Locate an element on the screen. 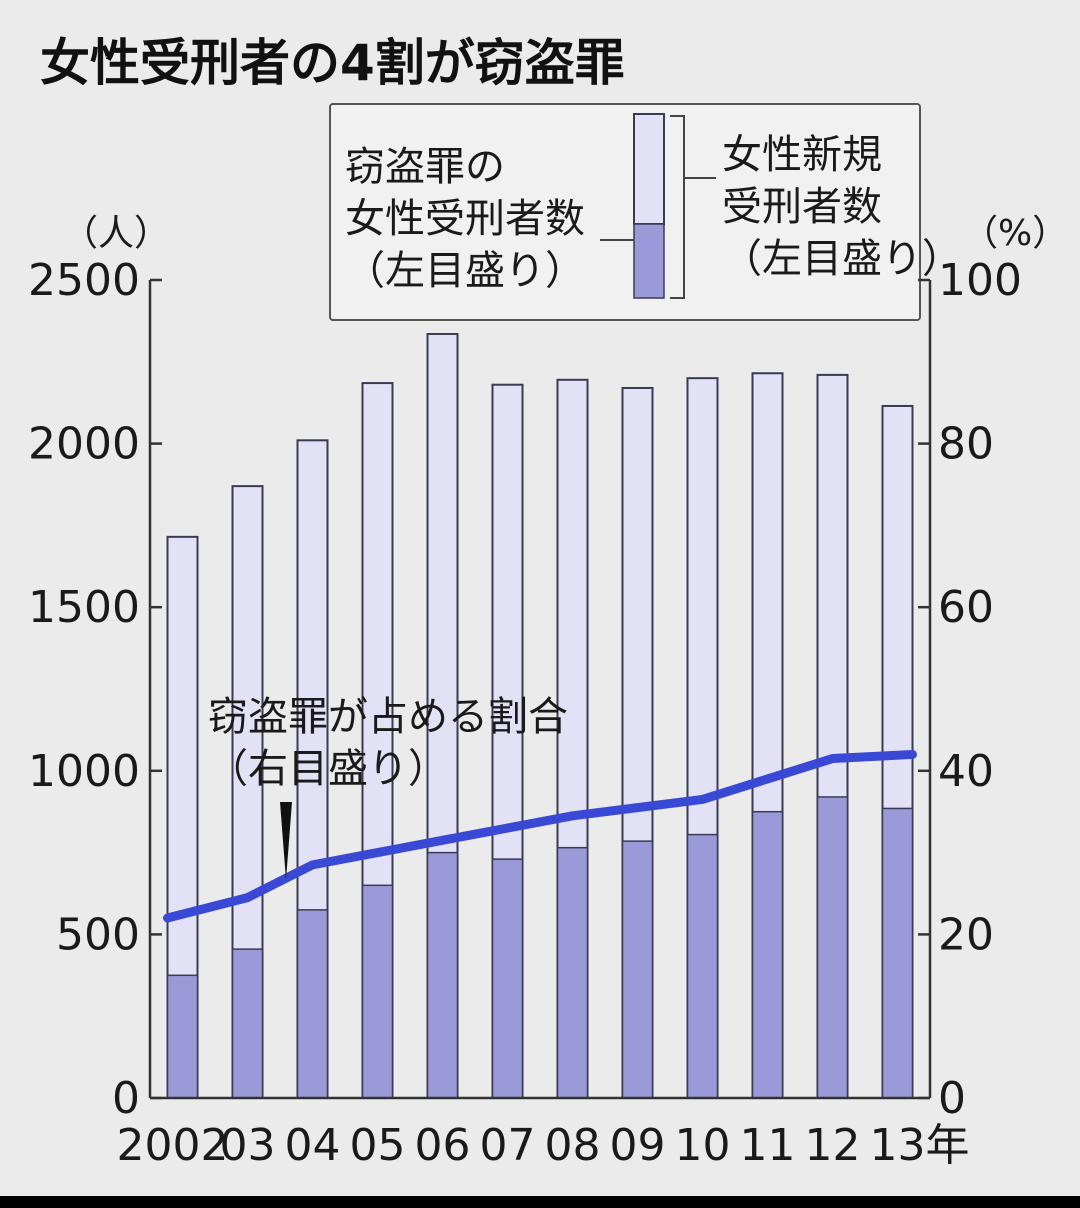 The image size is (1080, 1208). legend: 窃盗罪の 女性受刑者数 （左目盛り） 女性新規 受刑者数 （左目盛り） is located at coordinates (645, 212).